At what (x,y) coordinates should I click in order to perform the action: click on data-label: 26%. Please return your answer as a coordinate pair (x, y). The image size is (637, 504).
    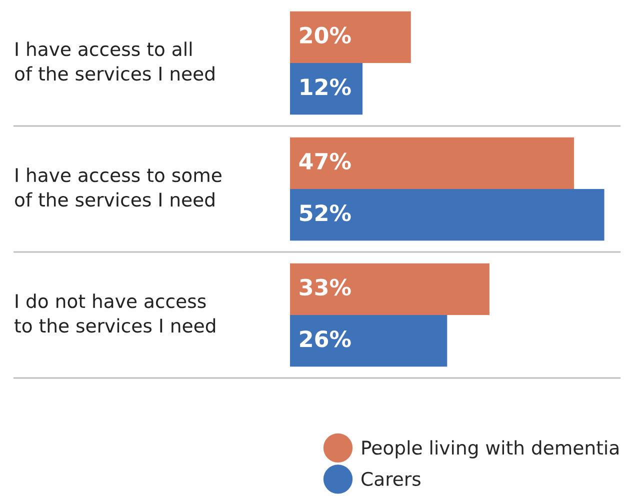
    Looking at the image, I should click on (325, 339).